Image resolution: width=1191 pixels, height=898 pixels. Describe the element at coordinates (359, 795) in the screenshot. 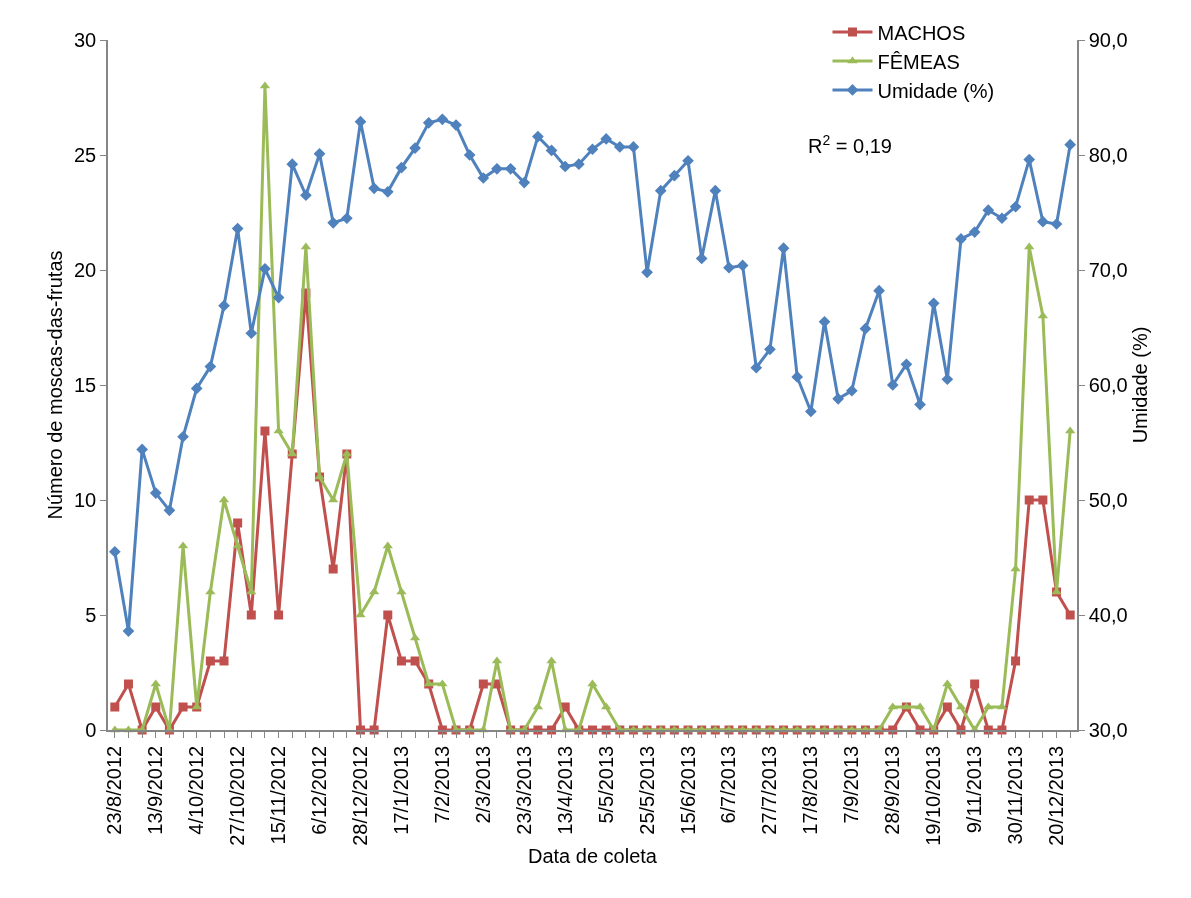

I see `x-tick-label: 28/12/2012` at that location.